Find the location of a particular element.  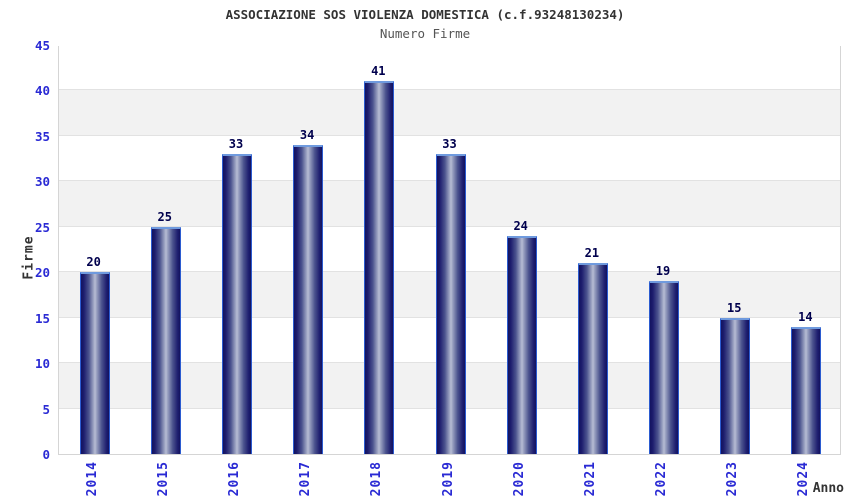

bar-value-label: 34 is located at coordinates (307, 134).